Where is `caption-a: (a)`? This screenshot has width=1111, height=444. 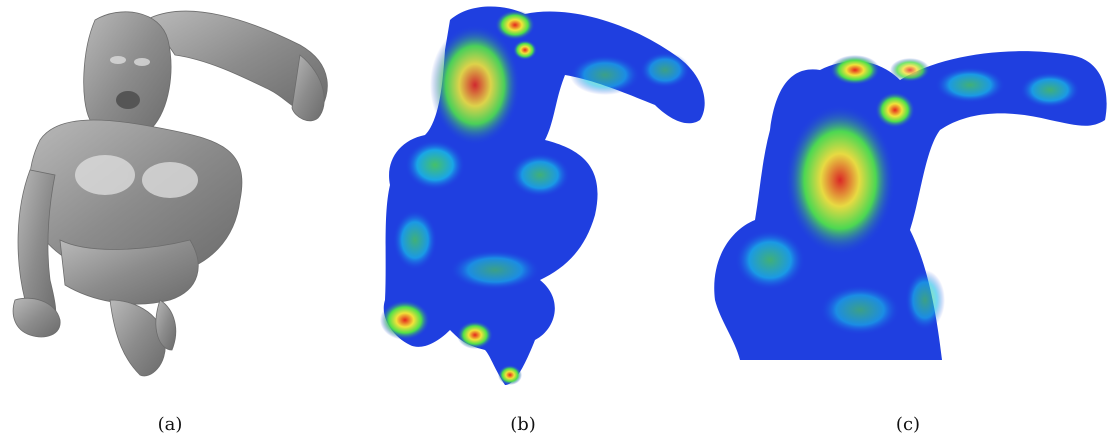
caption-a: (a) is located at coordinates (170, 424).